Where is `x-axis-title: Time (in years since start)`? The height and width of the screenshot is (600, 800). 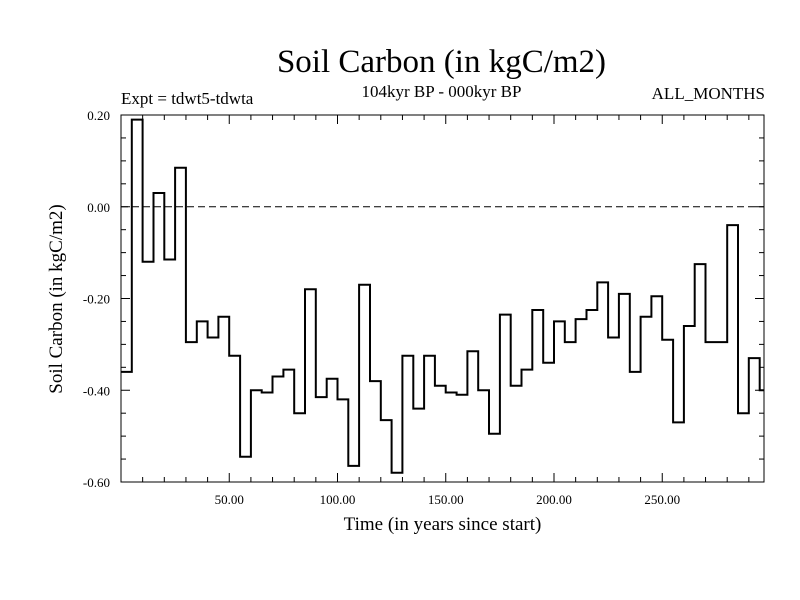 x-axis-title: Time (in years since start) is located at coordinates (442, 524).